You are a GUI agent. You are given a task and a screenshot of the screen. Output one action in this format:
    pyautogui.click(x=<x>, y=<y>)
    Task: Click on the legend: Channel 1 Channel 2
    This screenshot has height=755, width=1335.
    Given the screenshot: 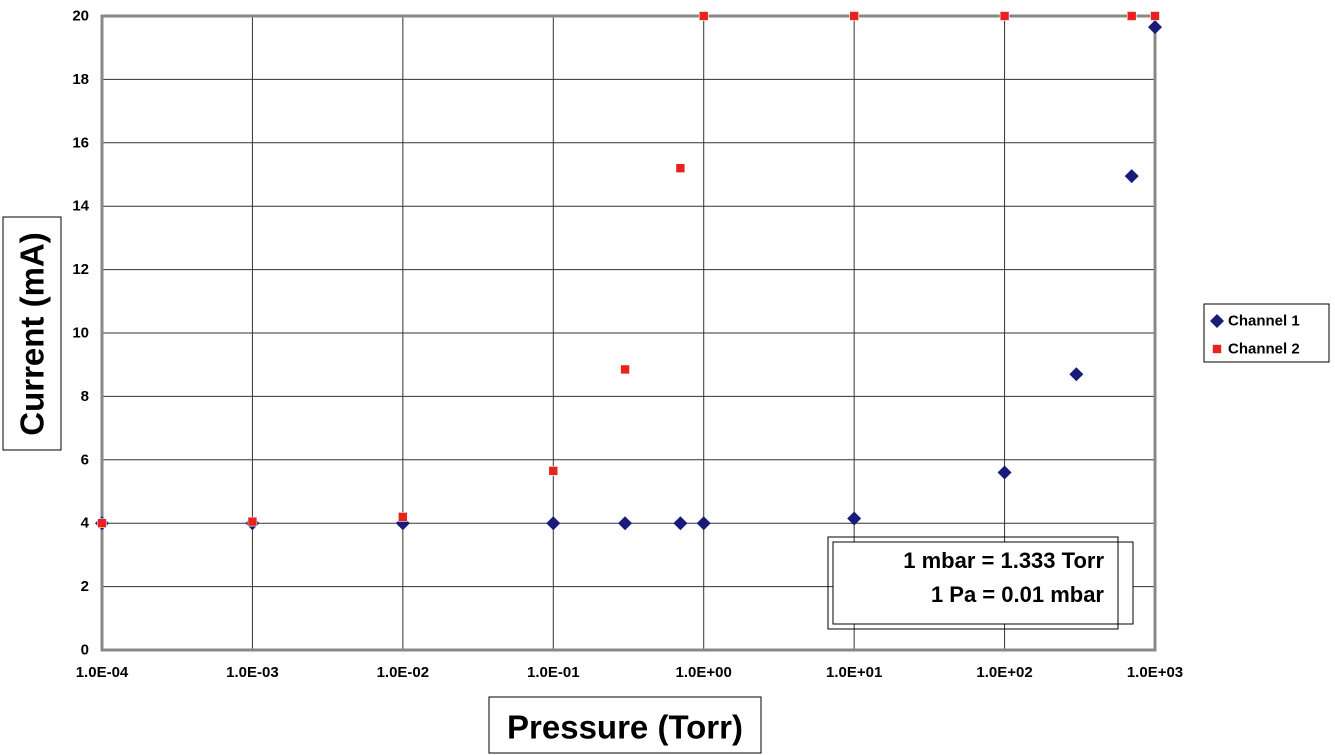 What is the action you would take?
    pyautogui.click(x=1266, y=333)
    